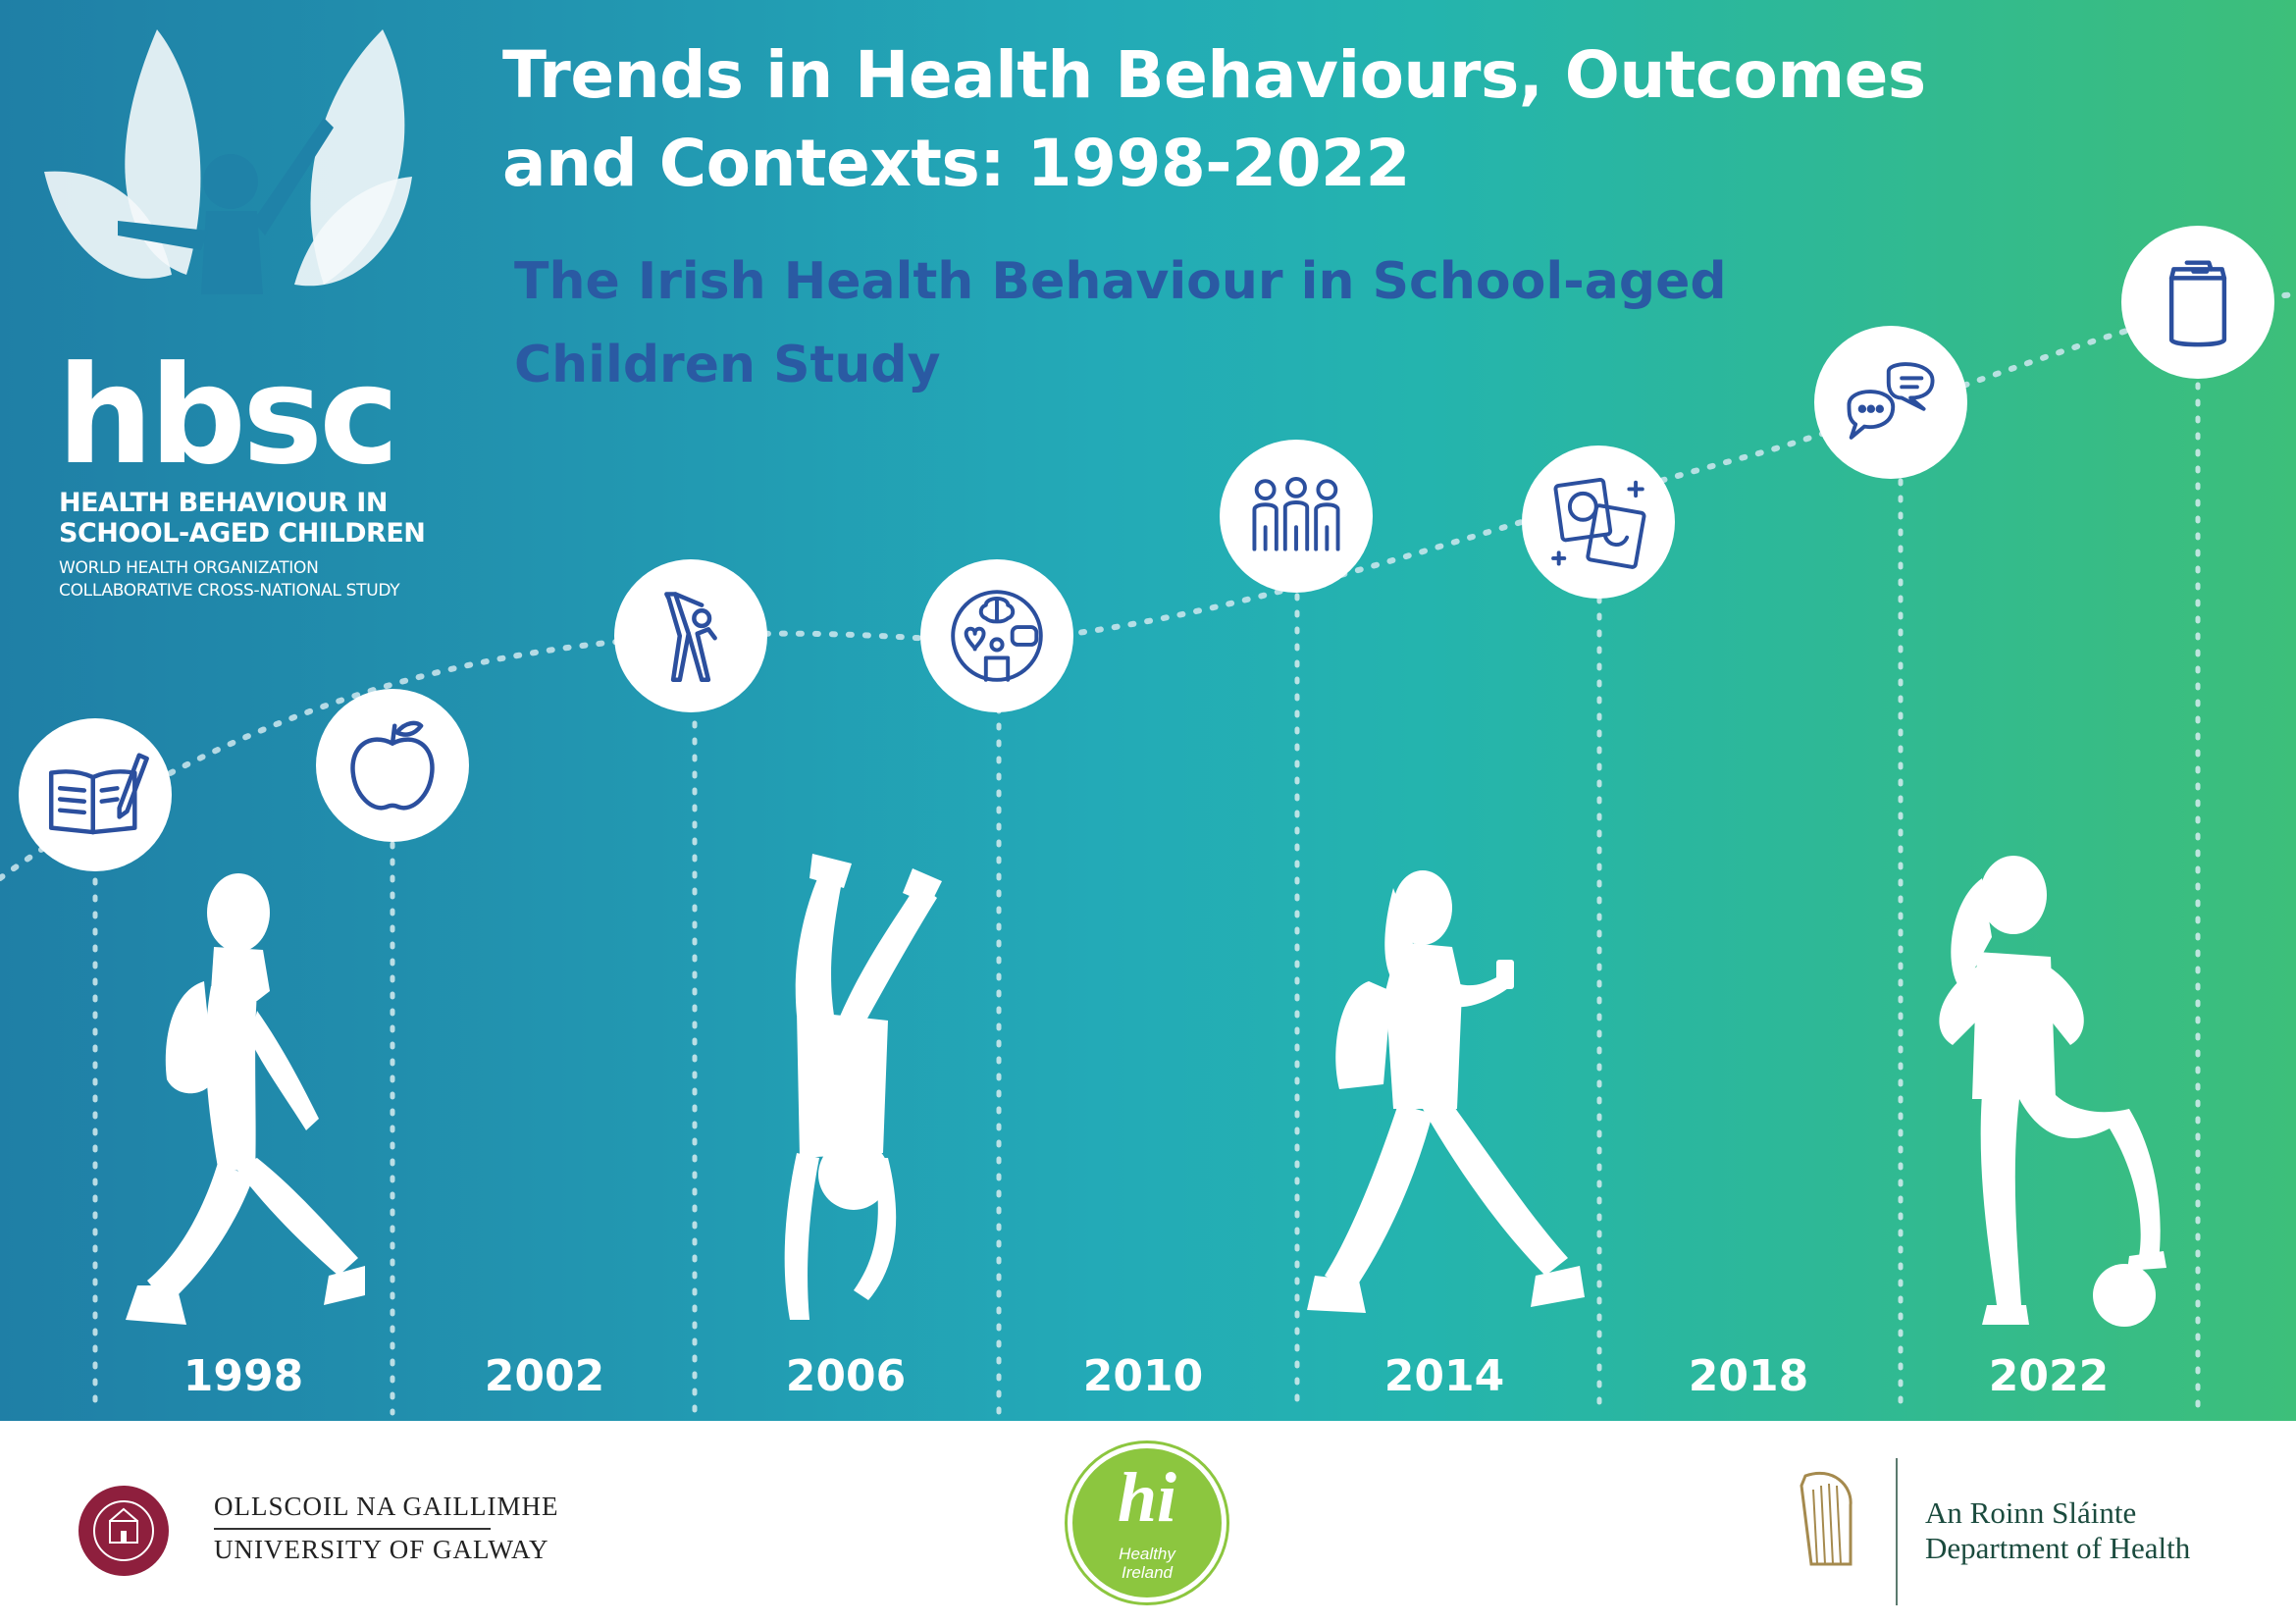 The width and height of the screenshot is (2296, 1624). What do you see at coordinates (863, 1087) in the screenshot?
I see `handstand-kid-silhouette` at bounding box center [863, 1087].